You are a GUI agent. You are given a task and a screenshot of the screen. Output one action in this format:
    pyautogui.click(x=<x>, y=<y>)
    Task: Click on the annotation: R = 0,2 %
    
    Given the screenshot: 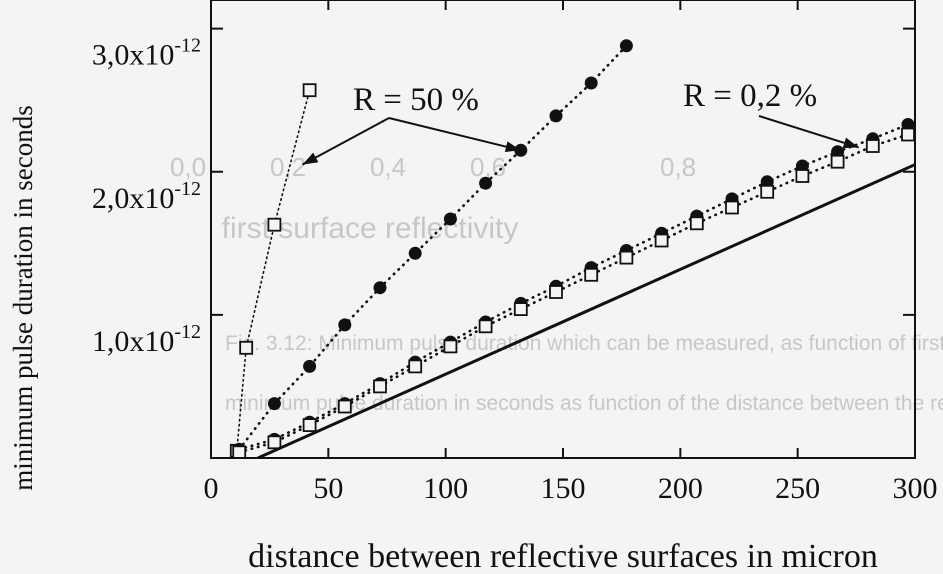 What is the action you would take?
    pyautogui.click(x=771, y=113)
    